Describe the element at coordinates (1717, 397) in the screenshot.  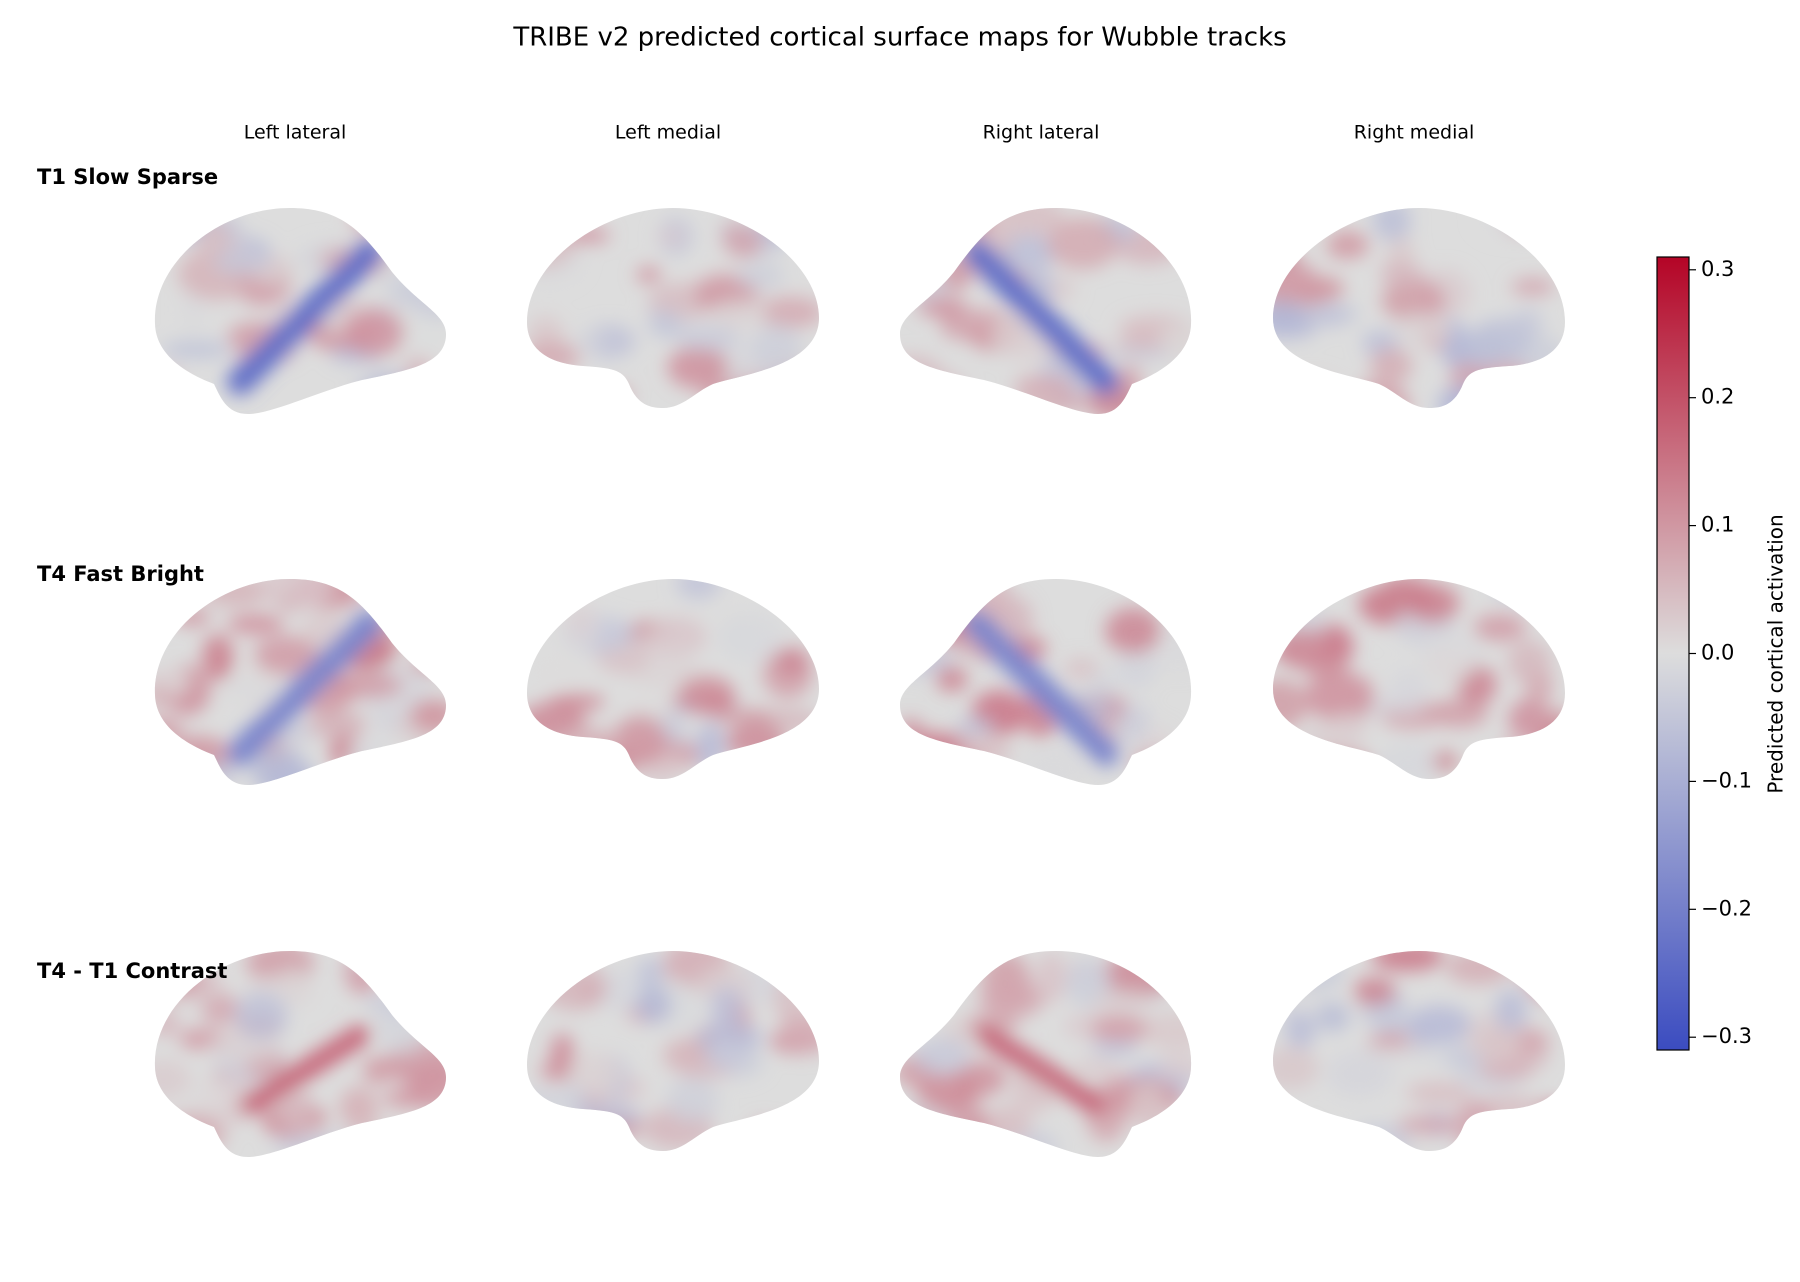
I see `colorbar-tick-label: 0.2` at that location.